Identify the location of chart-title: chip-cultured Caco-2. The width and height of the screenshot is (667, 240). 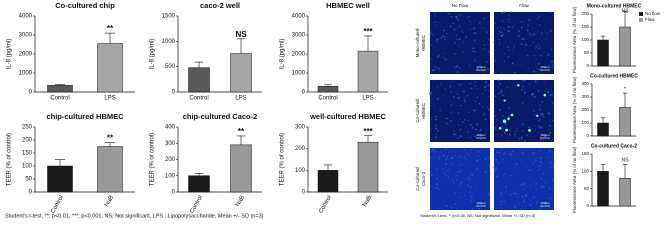
(220, 116).